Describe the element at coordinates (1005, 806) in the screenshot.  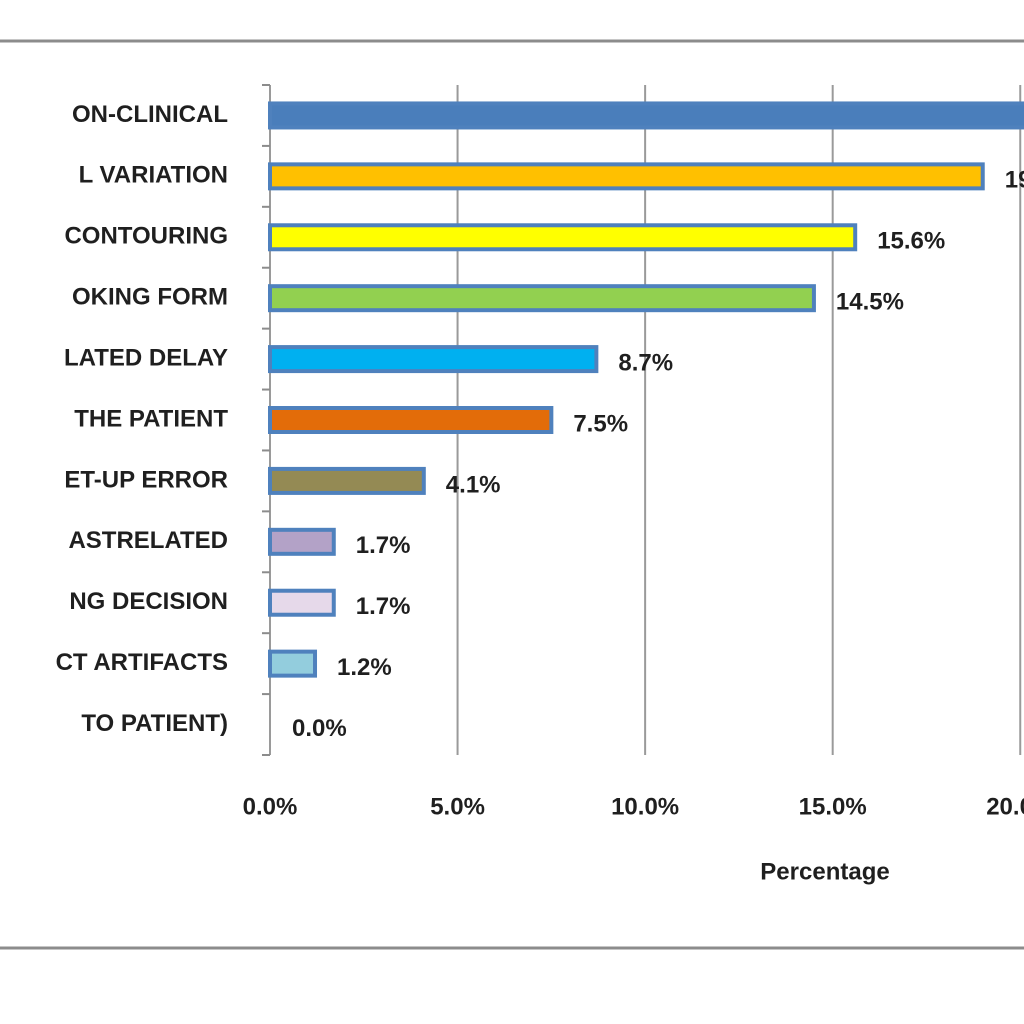
I see `x-tick-label: 20.0%` at that location.